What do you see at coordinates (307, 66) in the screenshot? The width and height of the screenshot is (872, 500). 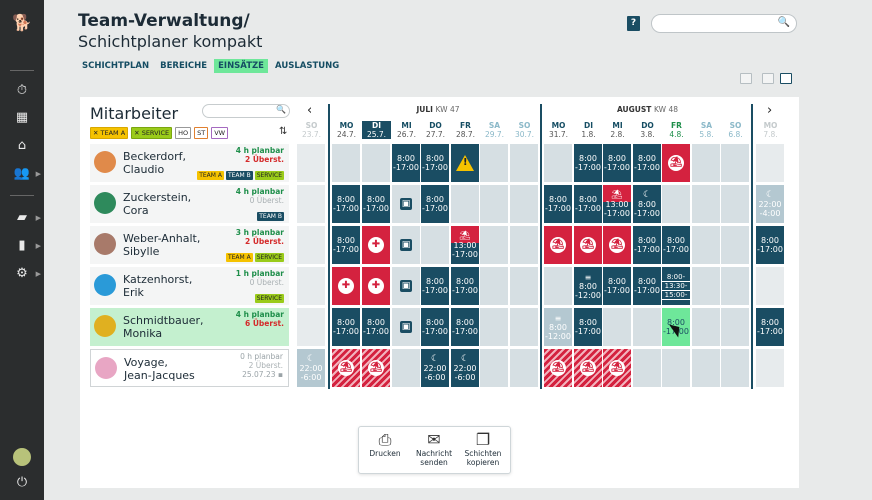 I see `tab-auslastung: AUSLASTUNG` at bounding box center [307, 66].